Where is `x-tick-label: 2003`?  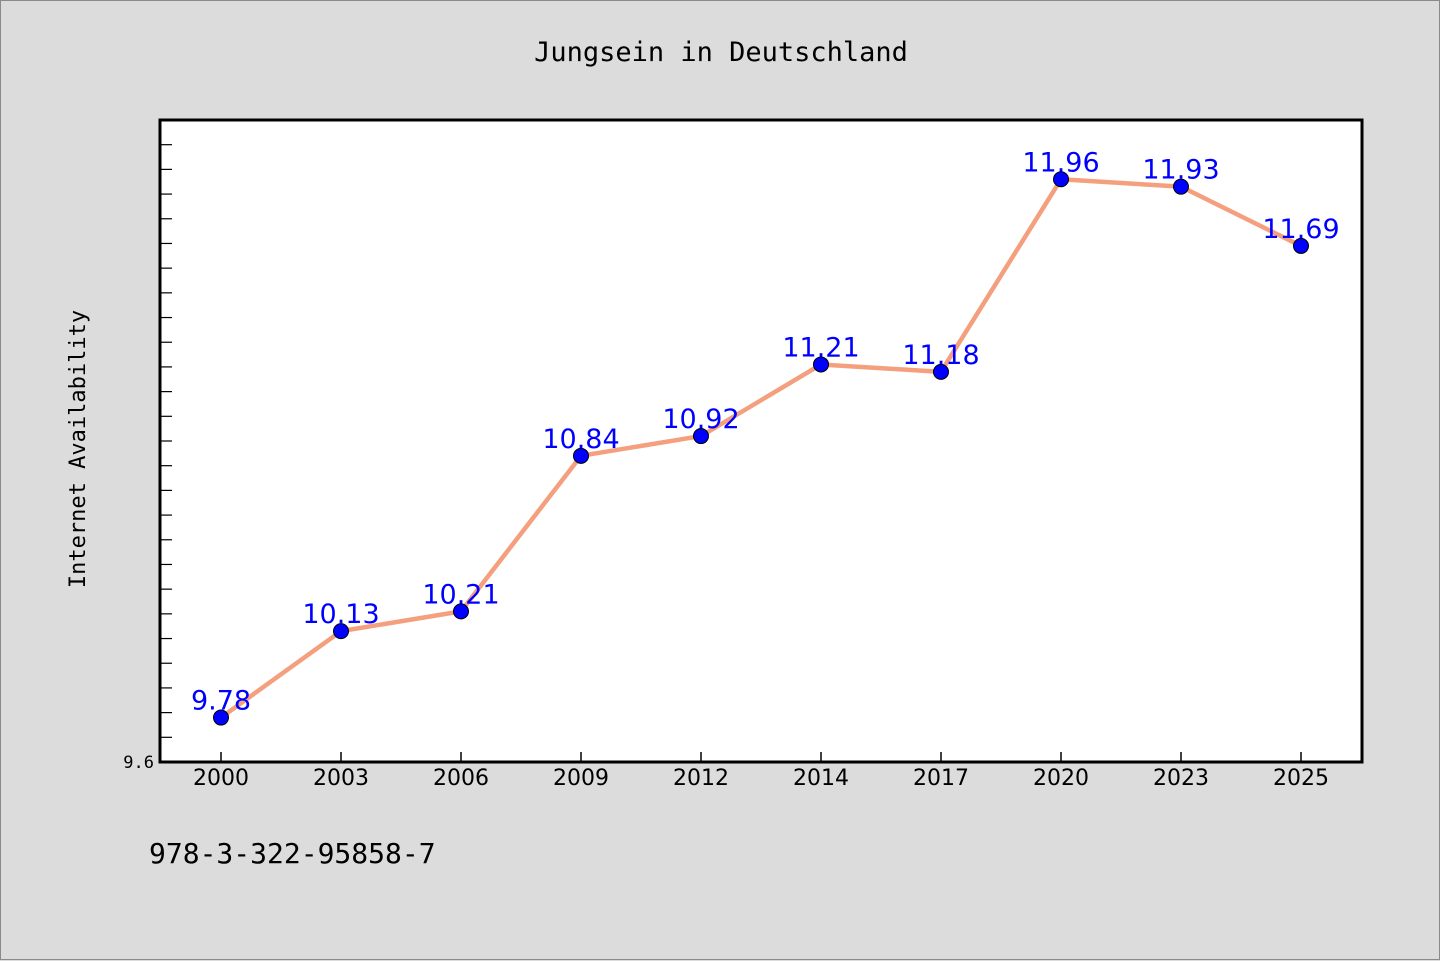 x-tick-label: 2003 is located at coordinates (341, 778).